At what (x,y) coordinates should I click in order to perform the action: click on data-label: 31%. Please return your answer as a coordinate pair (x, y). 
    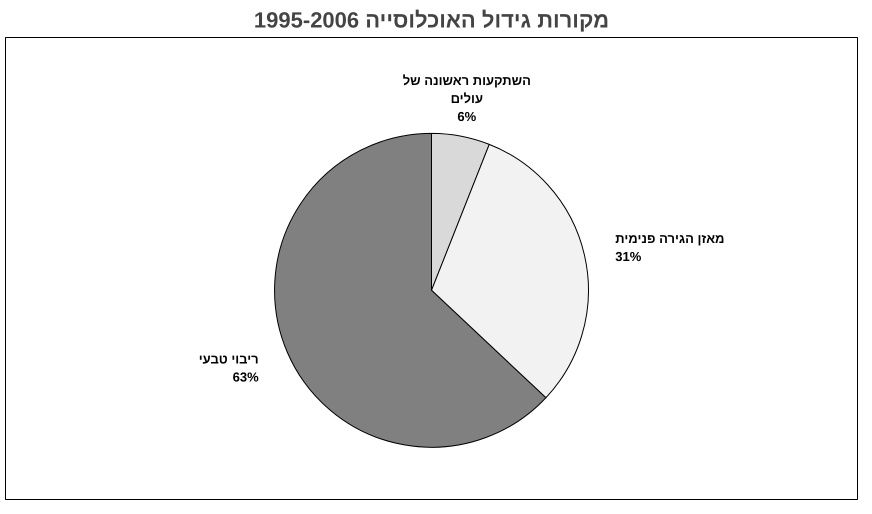
    Looking at the image, I should click on (628, 256).